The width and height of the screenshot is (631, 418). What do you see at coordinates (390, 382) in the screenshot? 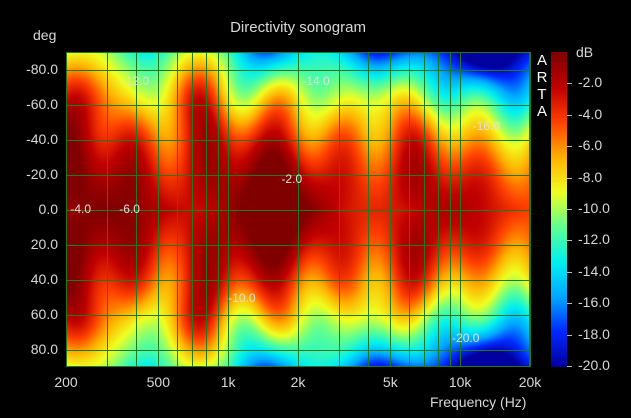
I see `x-tick-label: 5k` at bounding box center [390, 382].